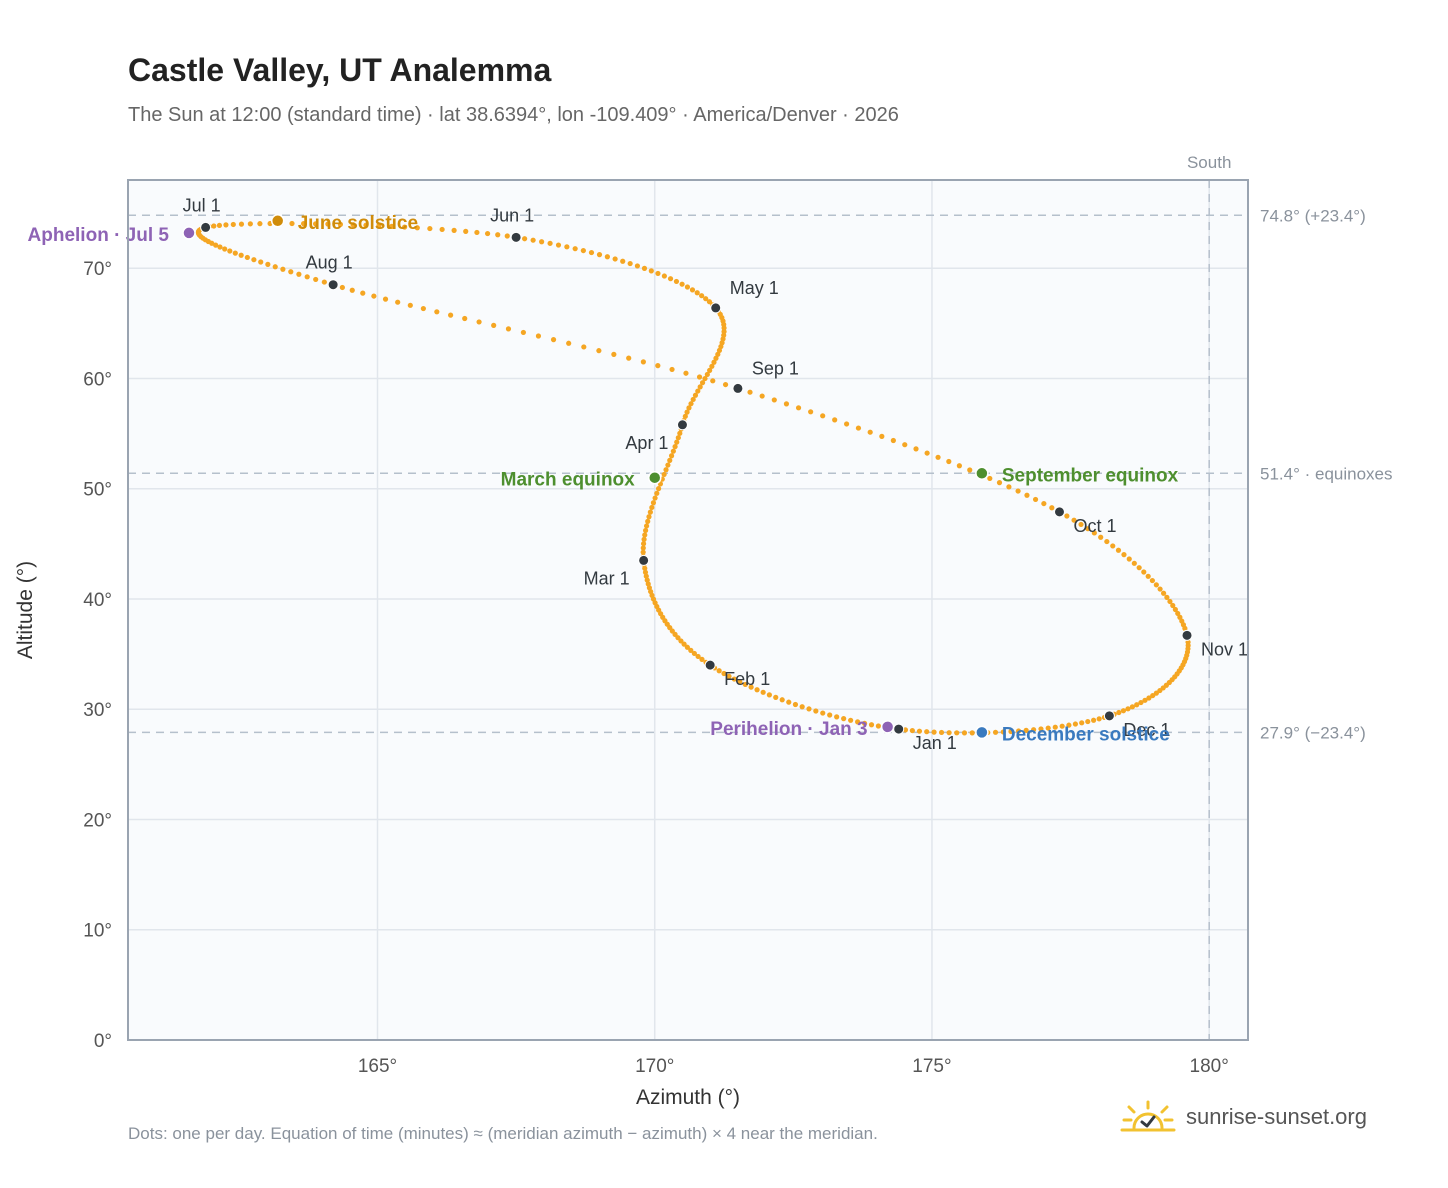  I want to click on meridian-label: South, so click(1209, 162).